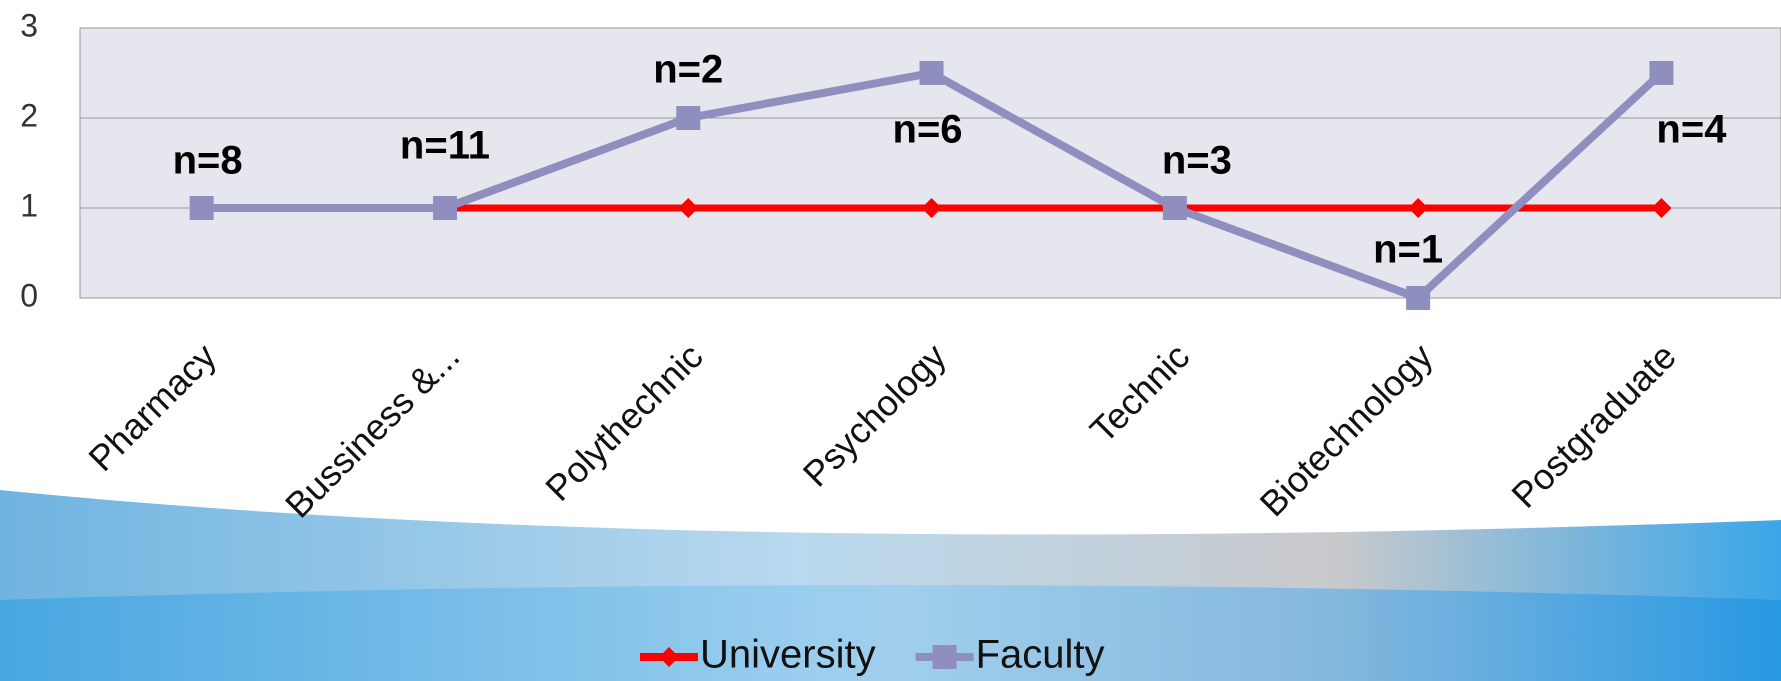 This screenshot has width=1781, height=681. I want to click on annotation: n=8, so click(208, 161).